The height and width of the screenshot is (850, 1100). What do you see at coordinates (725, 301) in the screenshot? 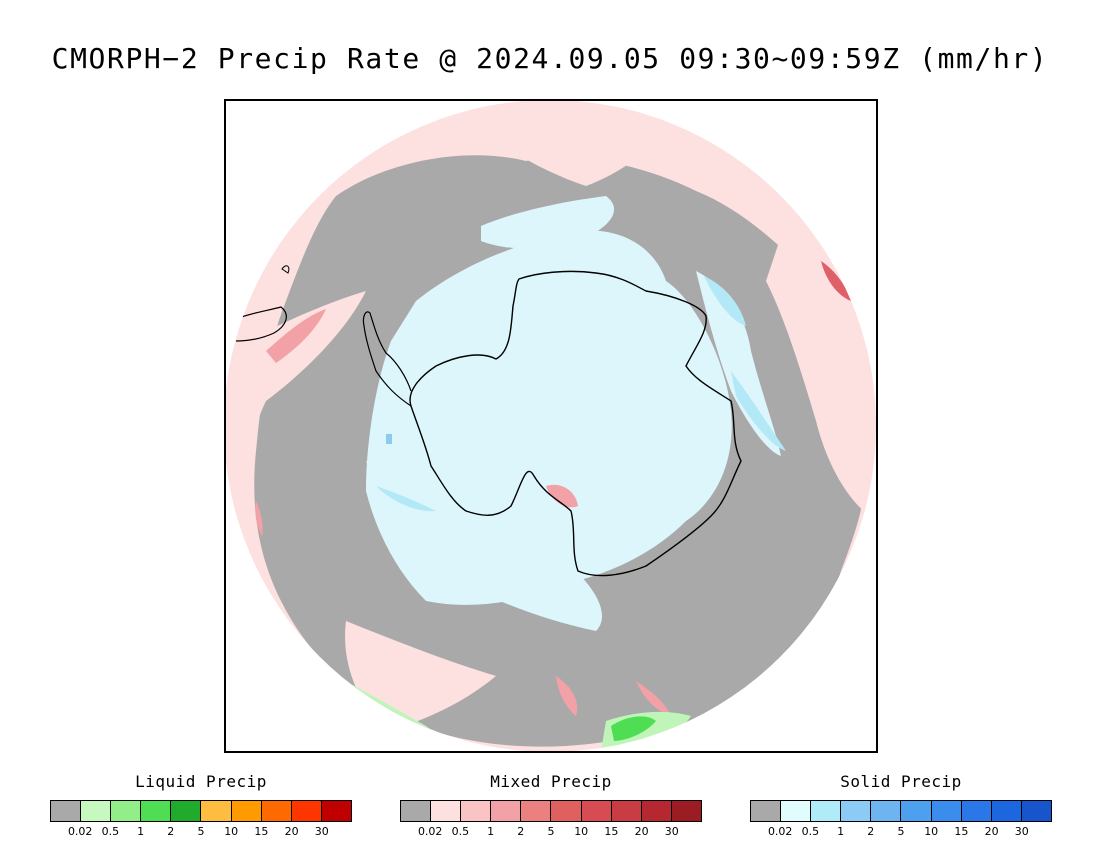
I see `solid-precip-streak-northeast` at bounding box center [725, 301].